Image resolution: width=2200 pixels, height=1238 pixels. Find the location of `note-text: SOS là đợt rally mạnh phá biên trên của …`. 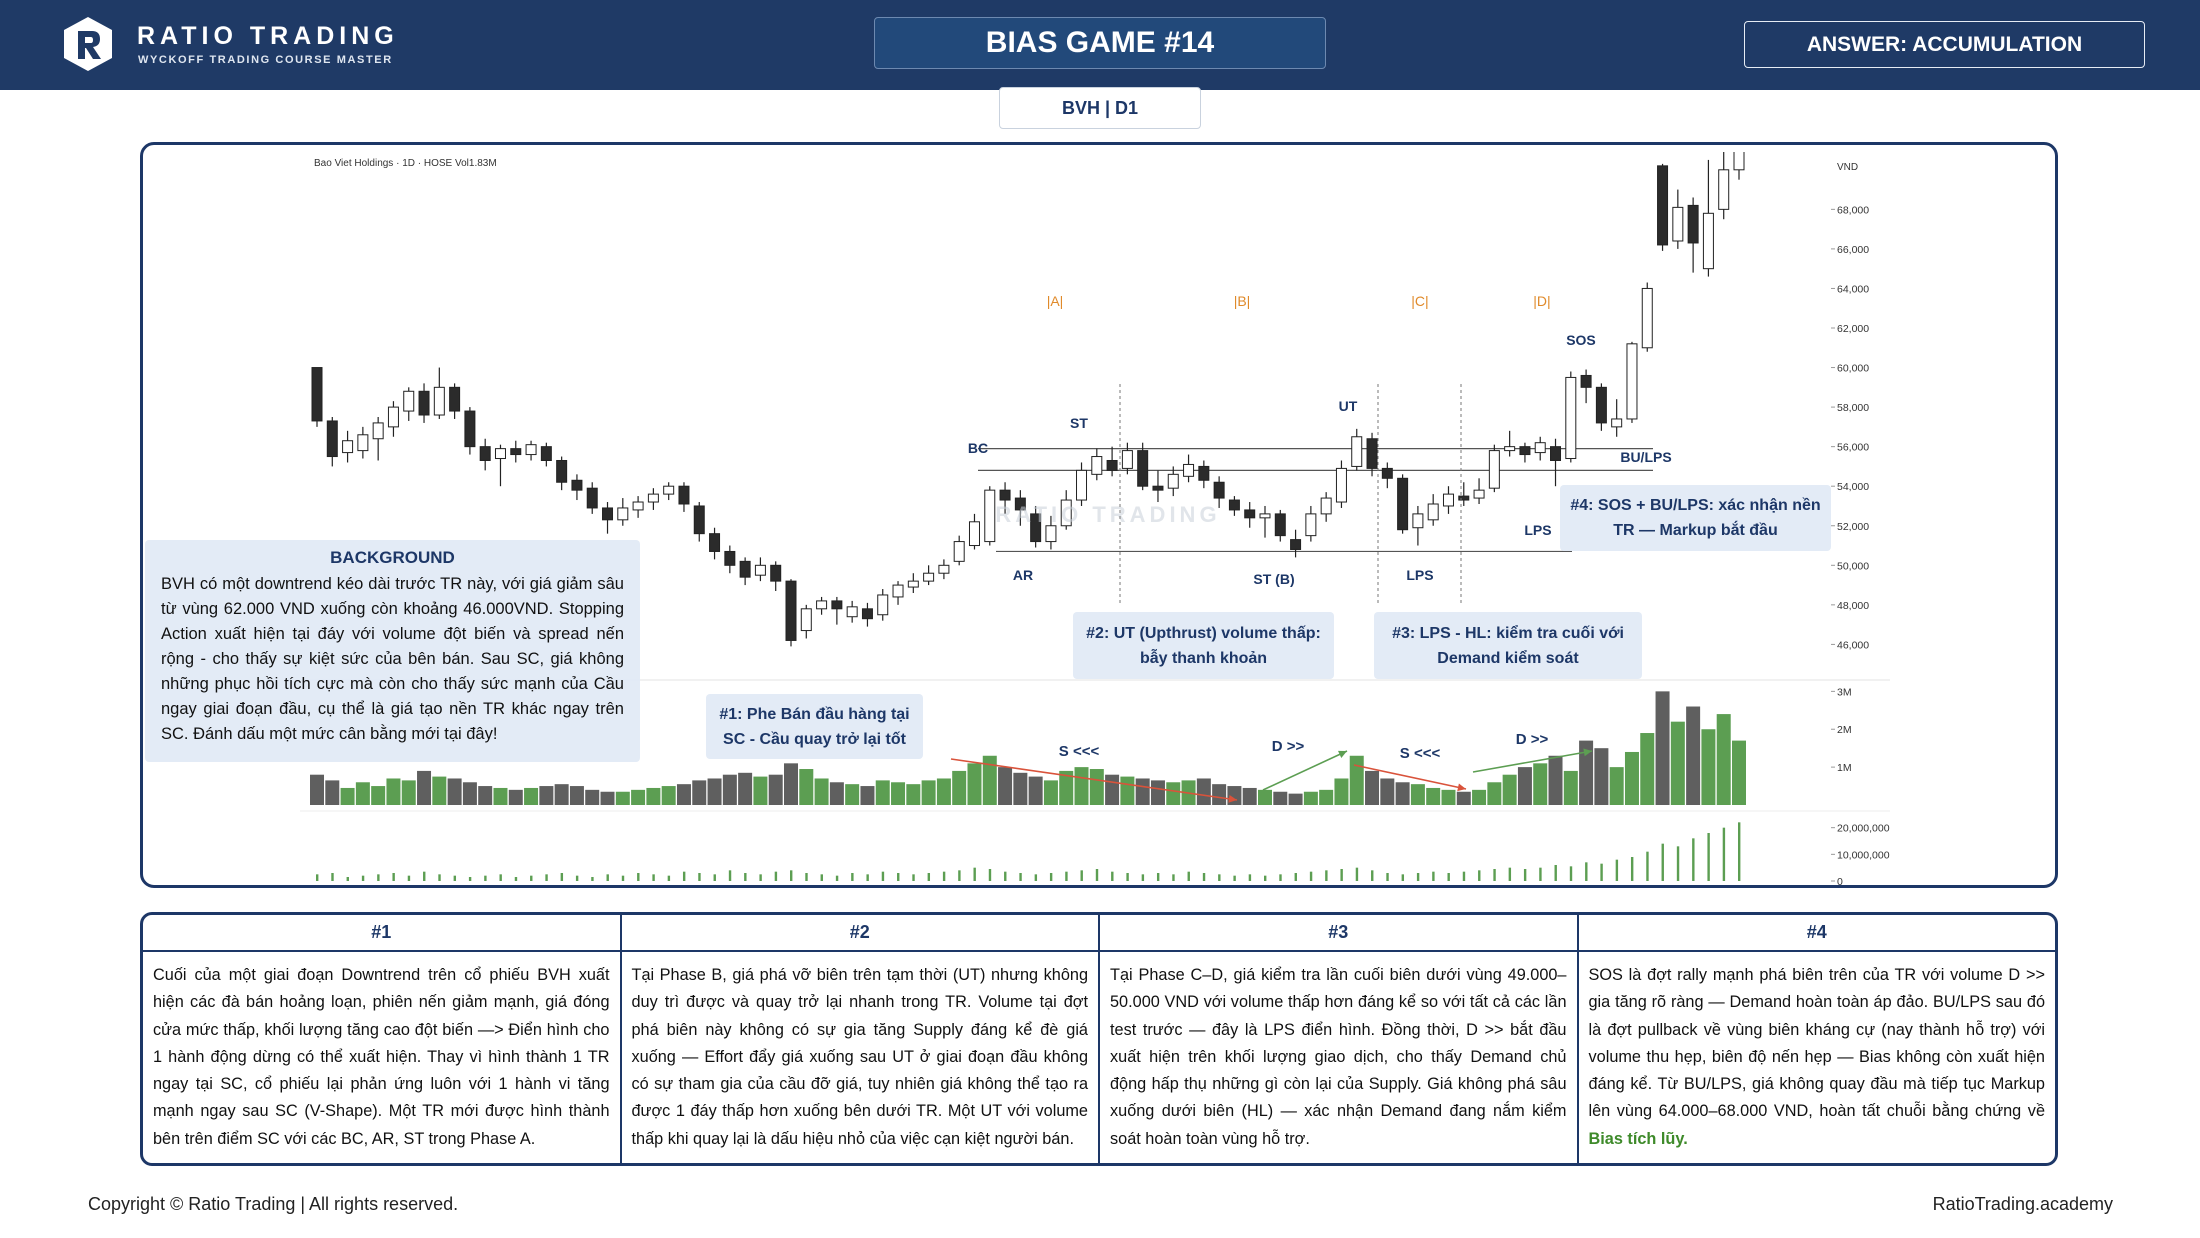

note-text: SOS là đợt rally mạnh phá biên trên của … is located at coordinates (1817, 1057).